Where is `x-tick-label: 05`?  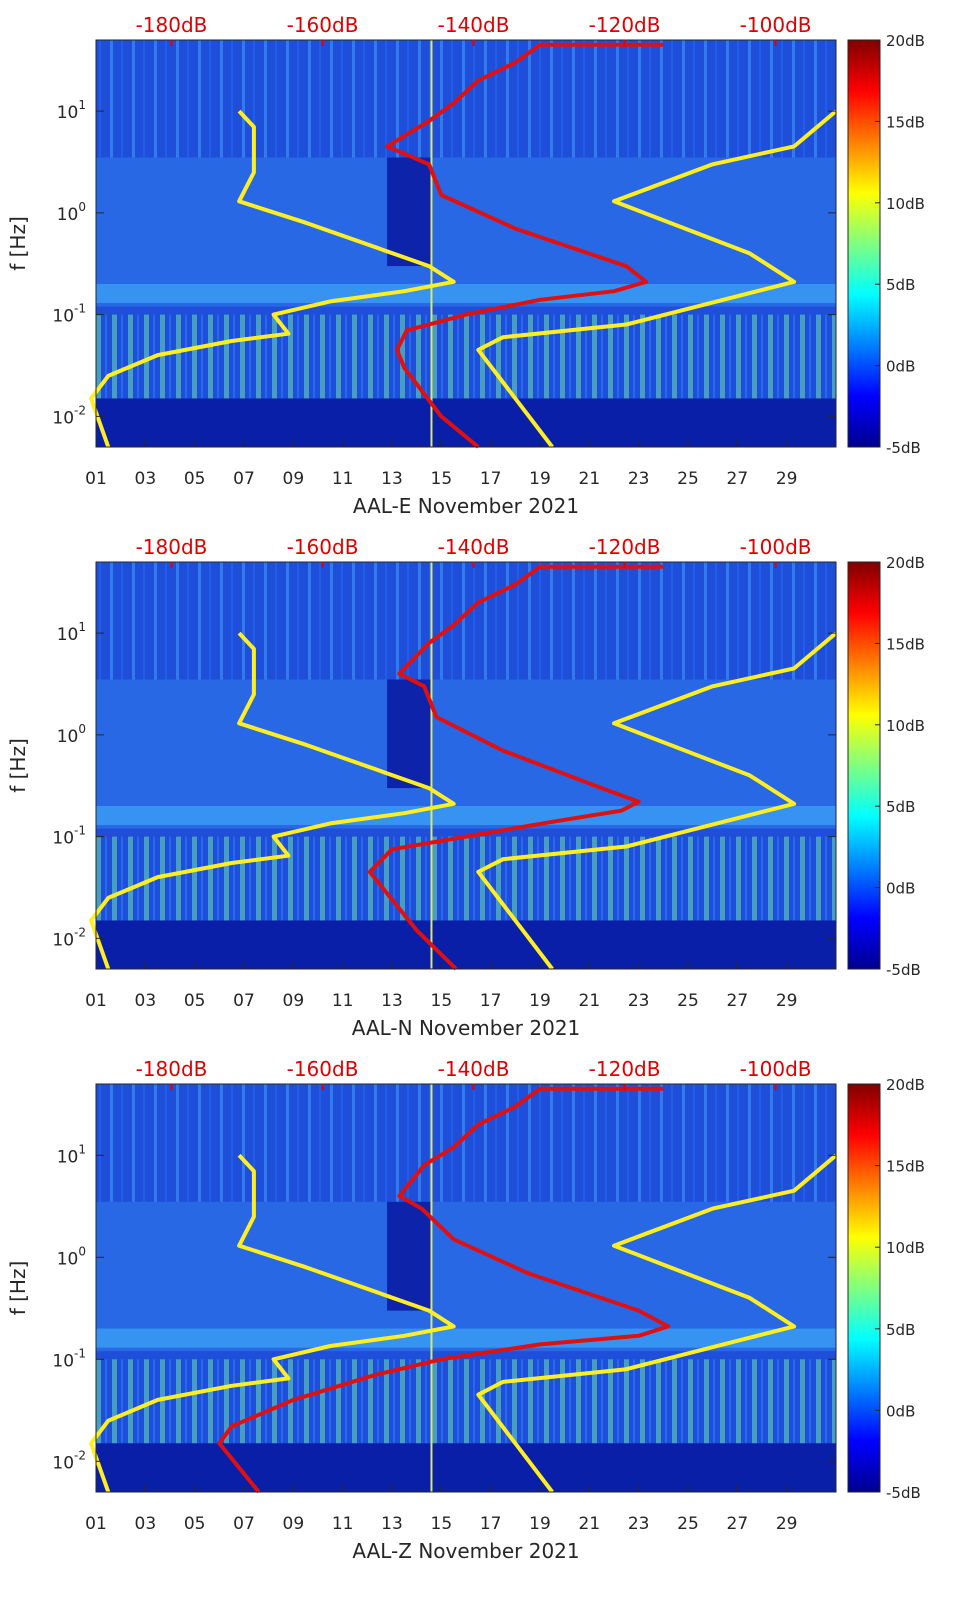
x-tick-label: 05 is located at coordinates (195, 1001).